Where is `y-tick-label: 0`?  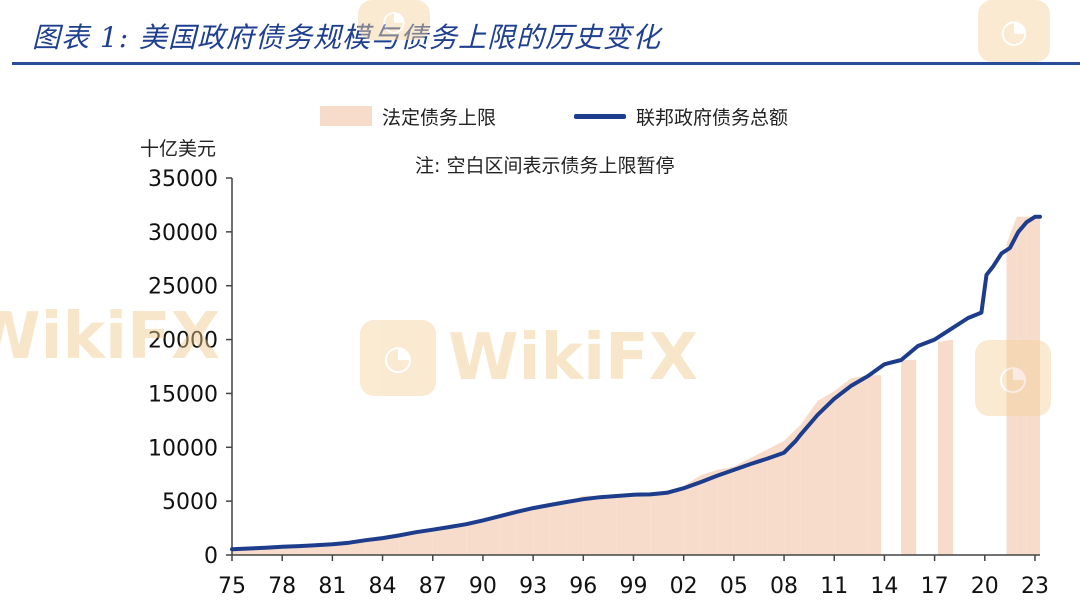 y-tick-label: 0 is located at coordinates (211, 556).